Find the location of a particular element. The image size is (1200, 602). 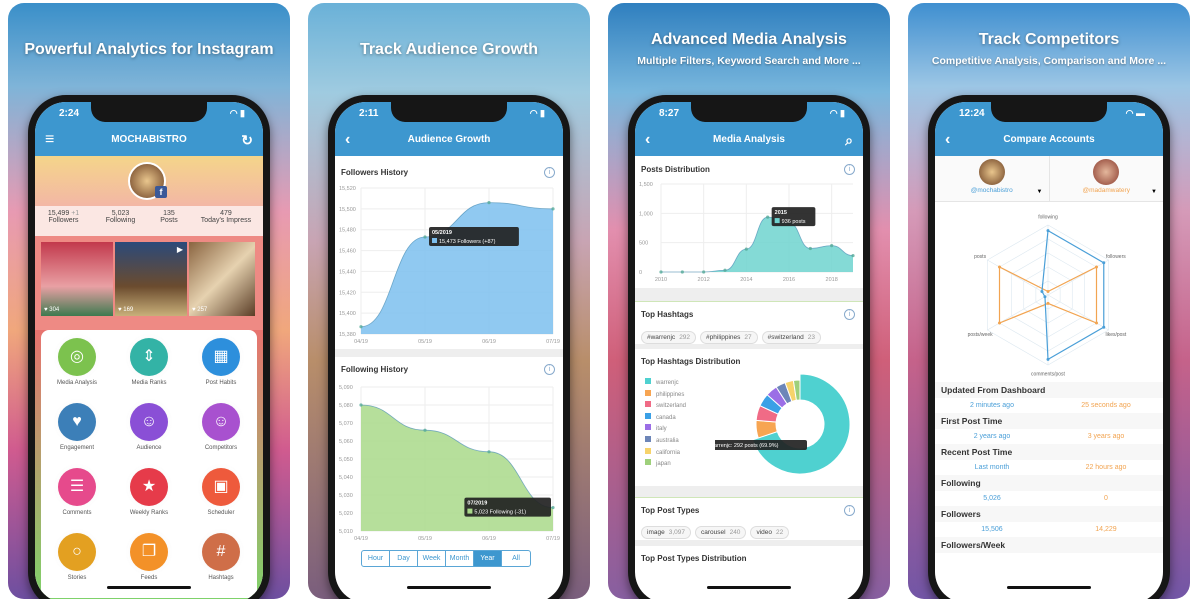

feeds-icon: ❐ is located at coordinates (149, 552).